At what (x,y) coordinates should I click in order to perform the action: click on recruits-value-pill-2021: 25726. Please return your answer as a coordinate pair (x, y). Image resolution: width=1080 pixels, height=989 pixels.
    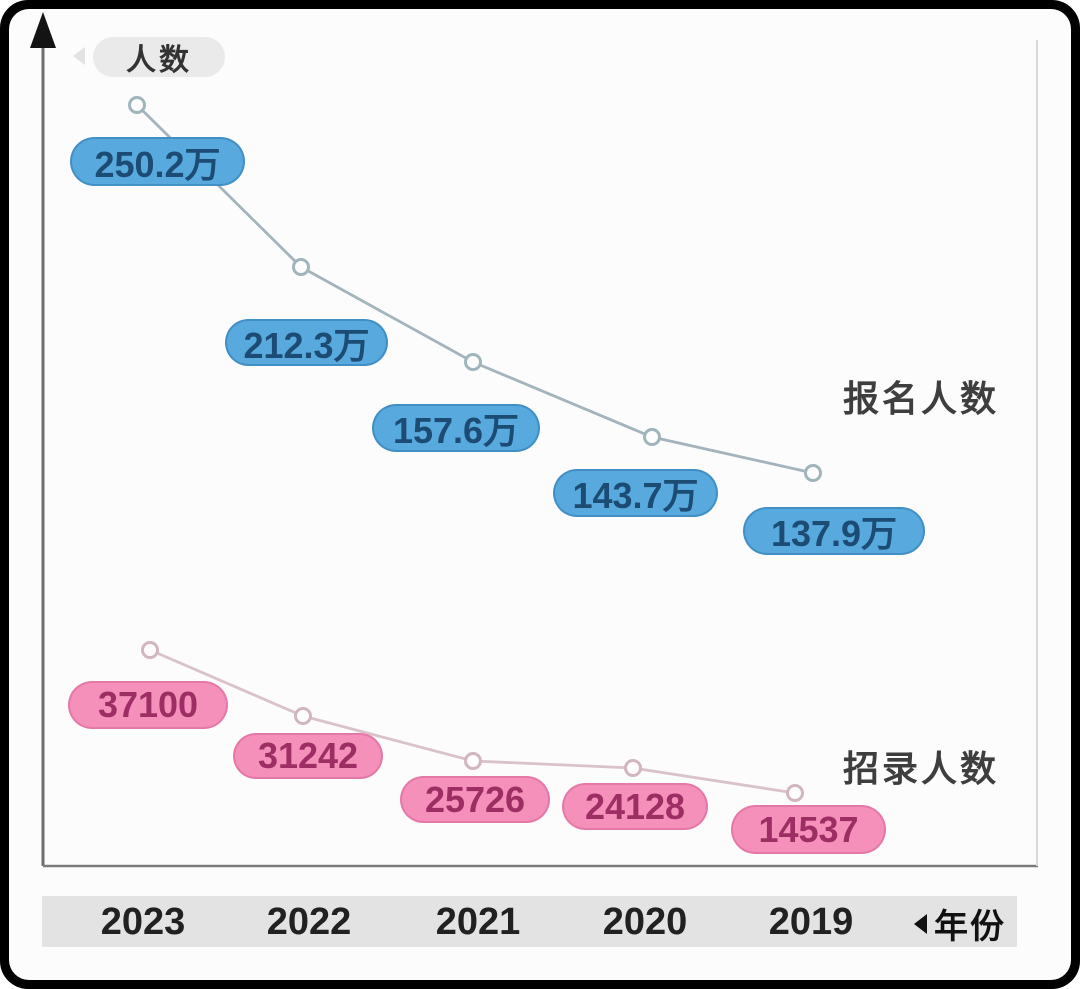
    Looking at the image, I should click on (475, 799).